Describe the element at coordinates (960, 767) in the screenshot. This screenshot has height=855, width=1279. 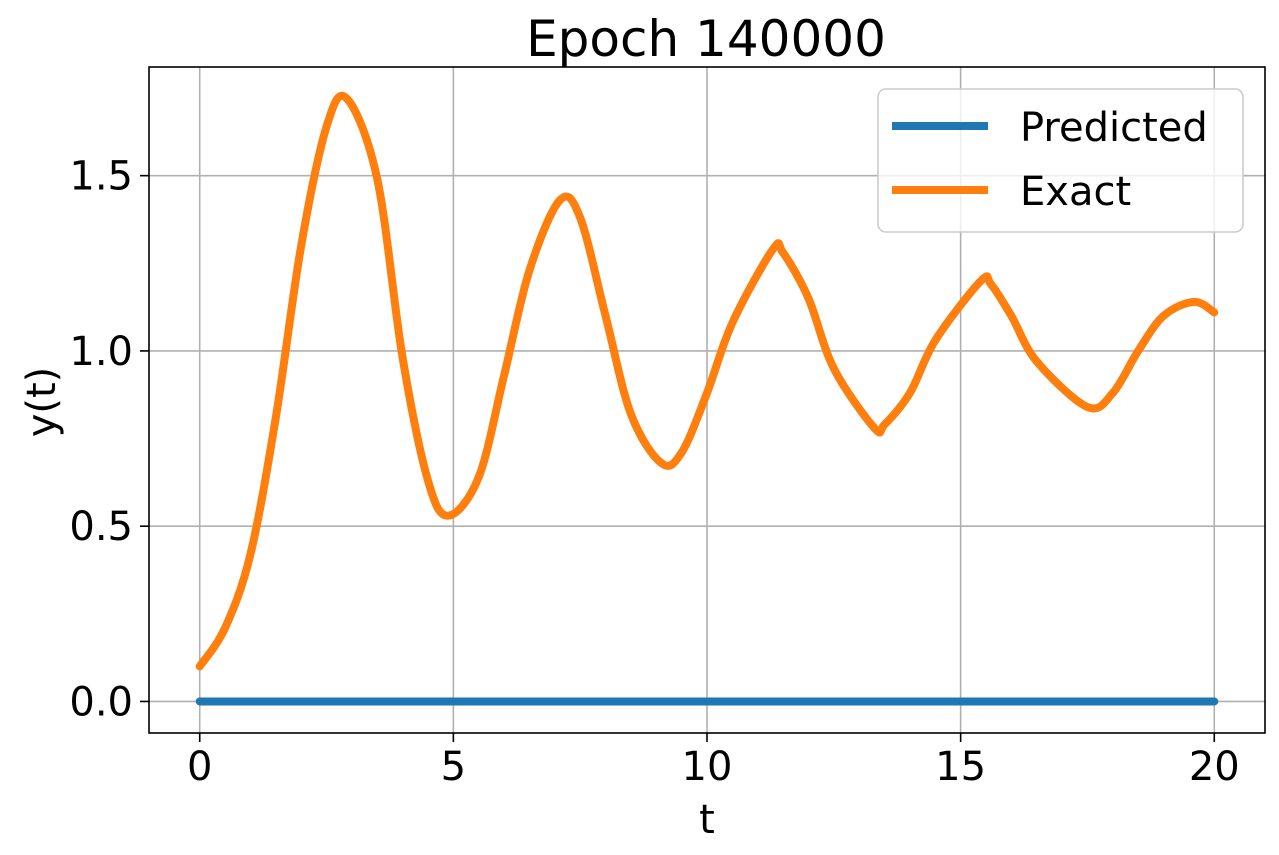
I see `x-tick-label: 15` at that location.